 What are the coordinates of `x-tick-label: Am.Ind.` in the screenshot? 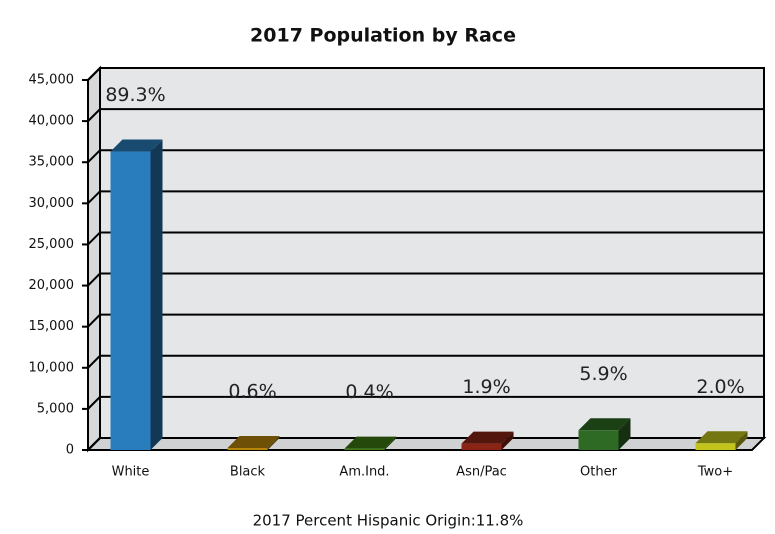 It's located at (364, 472).